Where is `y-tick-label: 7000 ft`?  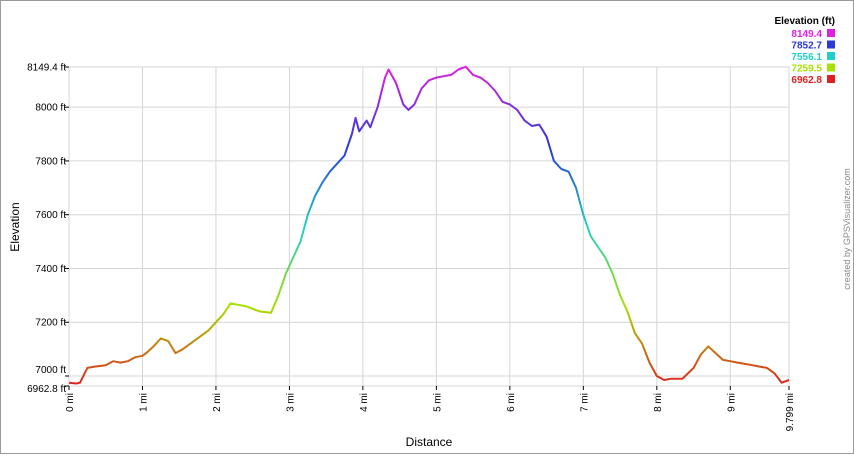 y-tick-label: 7000 ft is located at coordinates (50, 370).